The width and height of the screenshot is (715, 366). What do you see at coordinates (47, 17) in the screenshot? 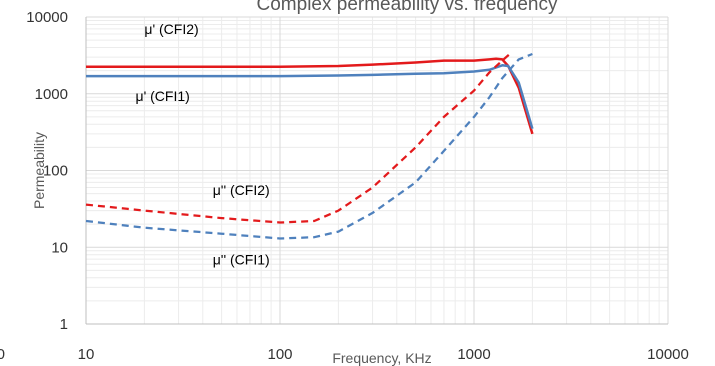
I see `y-tick-label: 10000` at bounding box center [47, 17].